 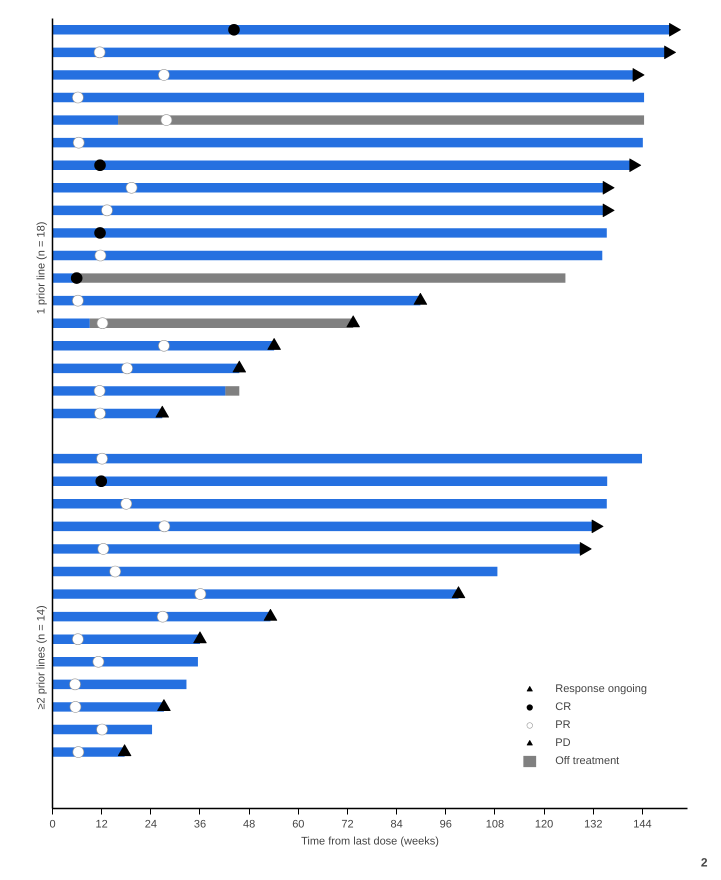 I want to click on legend-label: PD, so click(x=563, y=743).